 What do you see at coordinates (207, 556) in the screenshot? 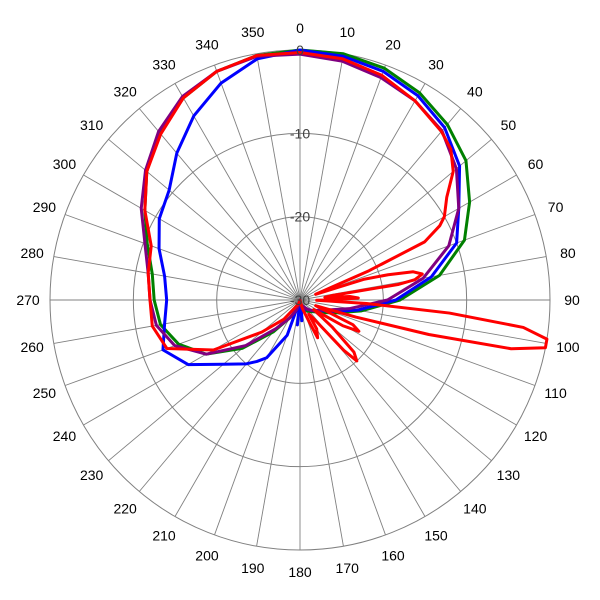
I see `angle-tick-label: 200` at bounding box center [207, 556].